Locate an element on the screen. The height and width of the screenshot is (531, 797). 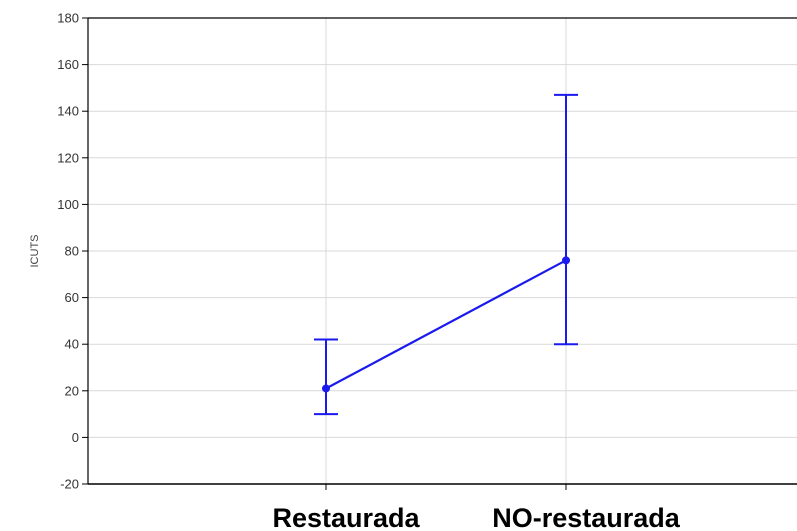
y-tick-label: 160 is located at coordinates (68, 64).